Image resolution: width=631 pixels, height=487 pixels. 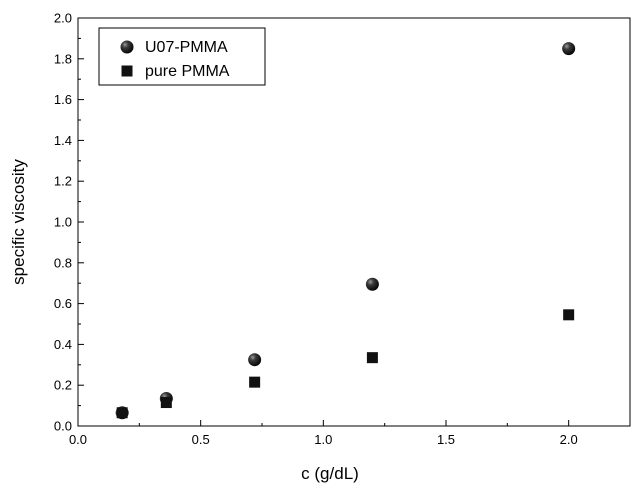 What do you see at coordinates (63, 385) in the screenshot?
I see `y-tick-label: 0.2` at bounding box center [63, 385].